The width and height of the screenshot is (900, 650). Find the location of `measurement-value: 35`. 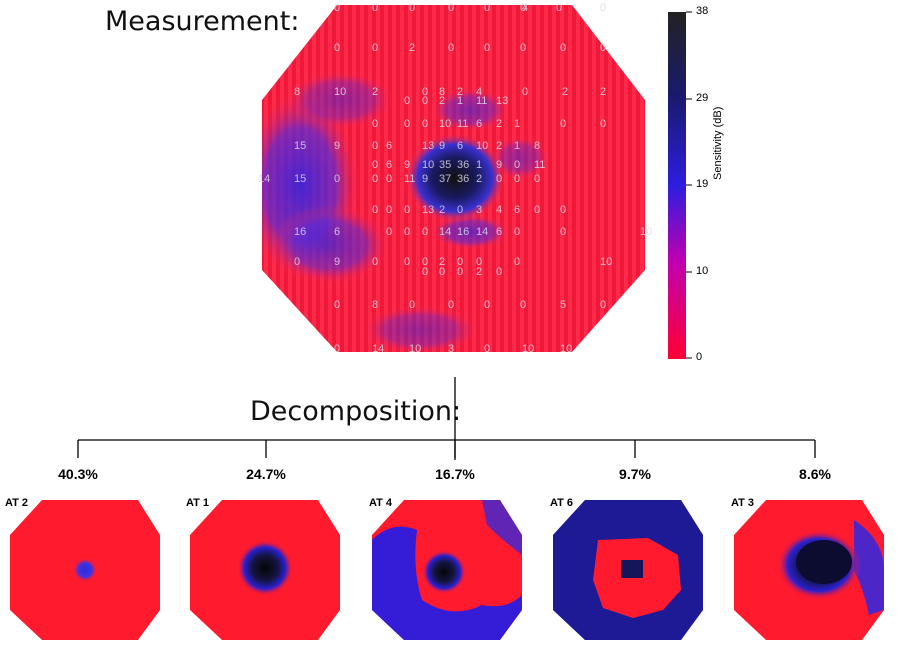

measurement-value: 35 is located at coordinates (445, 165).